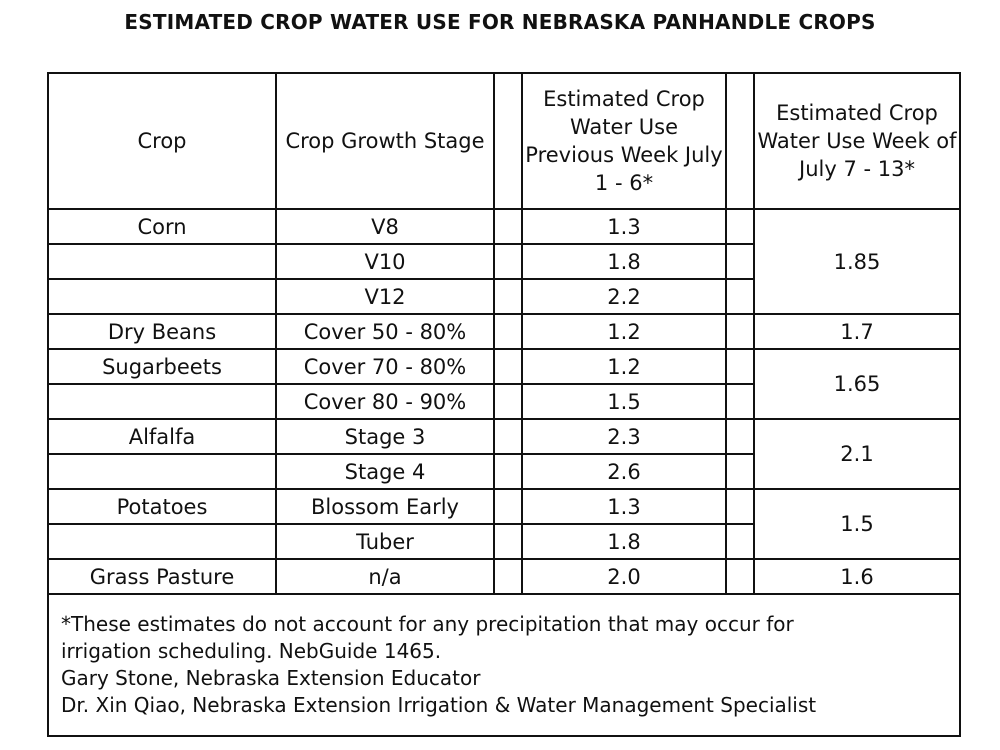 The width and height of the screenshot is (1000, 750). I want to click on stage-cell: Cover 50 - 80%, so click(385, 331).